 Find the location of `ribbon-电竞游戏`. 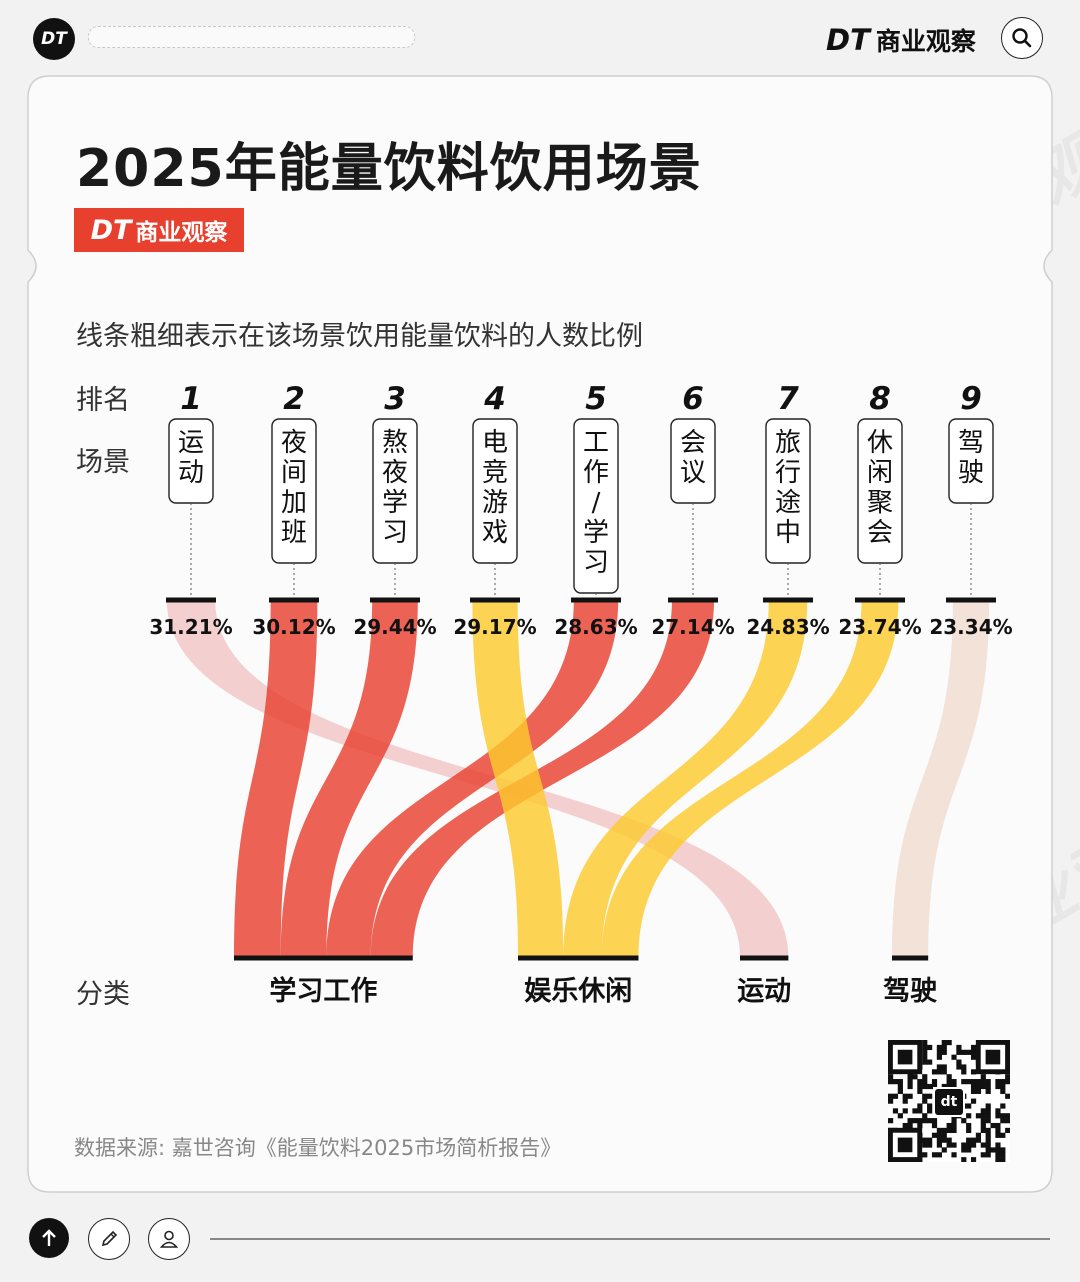

ribbon-电竞游戏 is located at coordinates (518, 778).